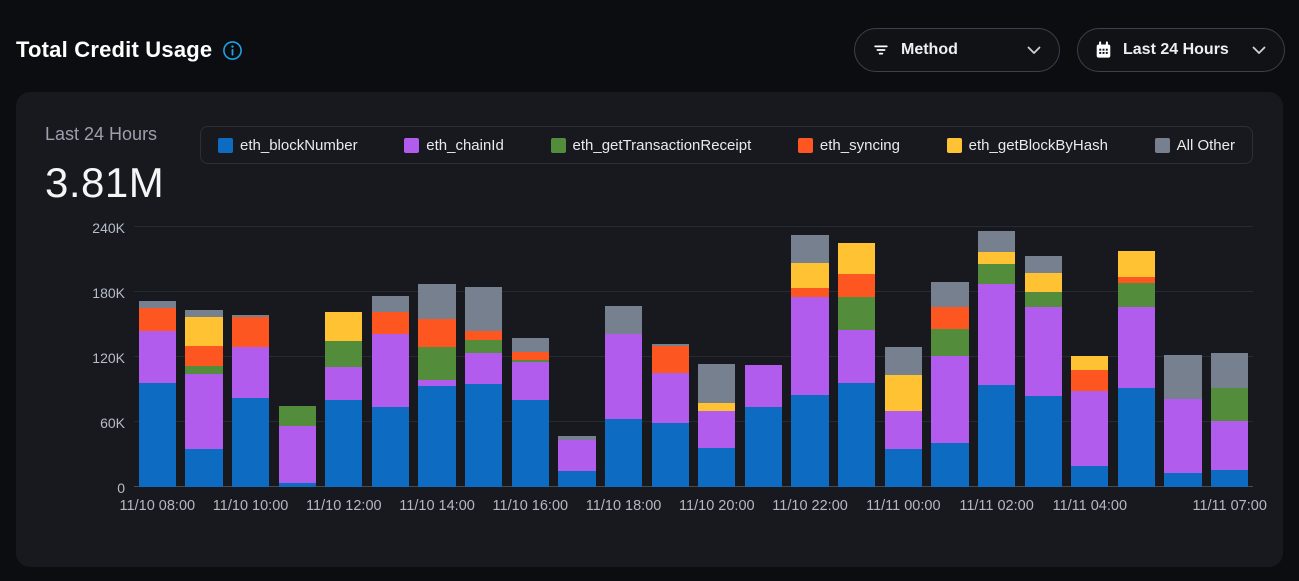 The width and height of the screenshot is (1299, 581). I want to click on method-dropdown: Method, so click(957, 50).